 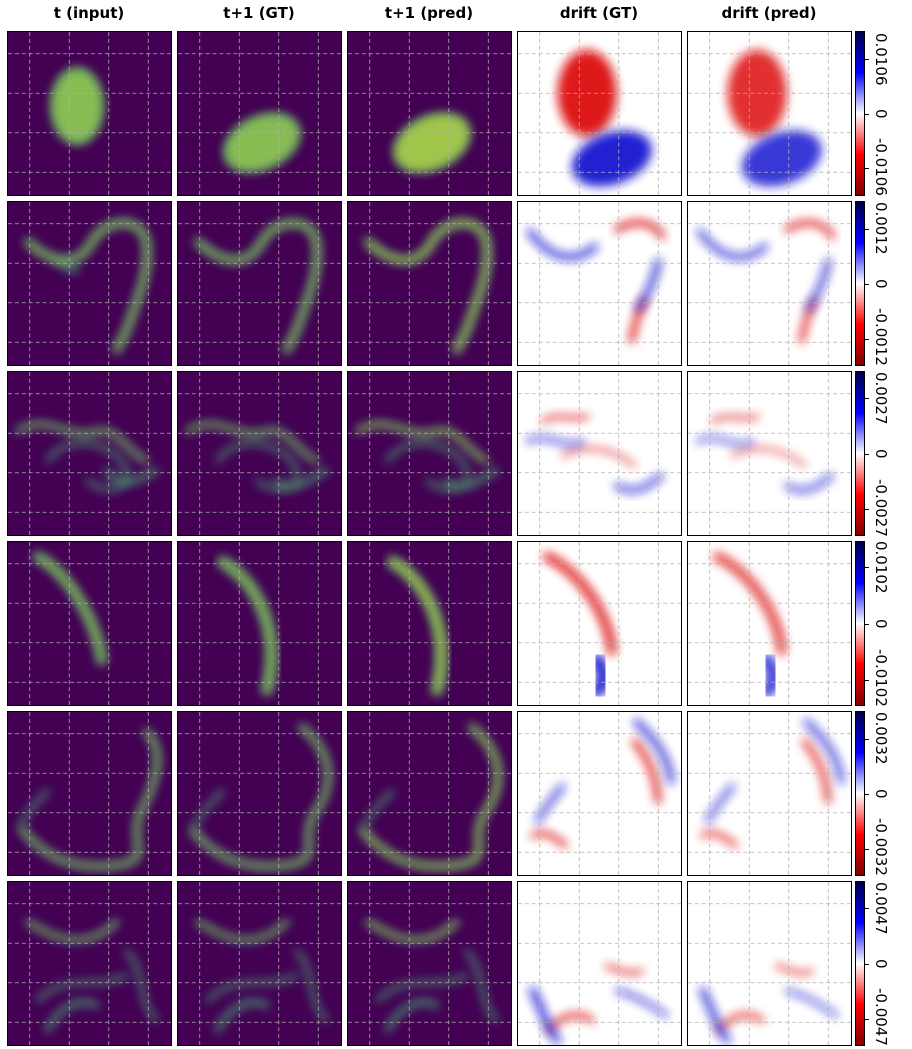 I want to click on colorbar-tick-label: -0.0032, so click(x=881, y=847).